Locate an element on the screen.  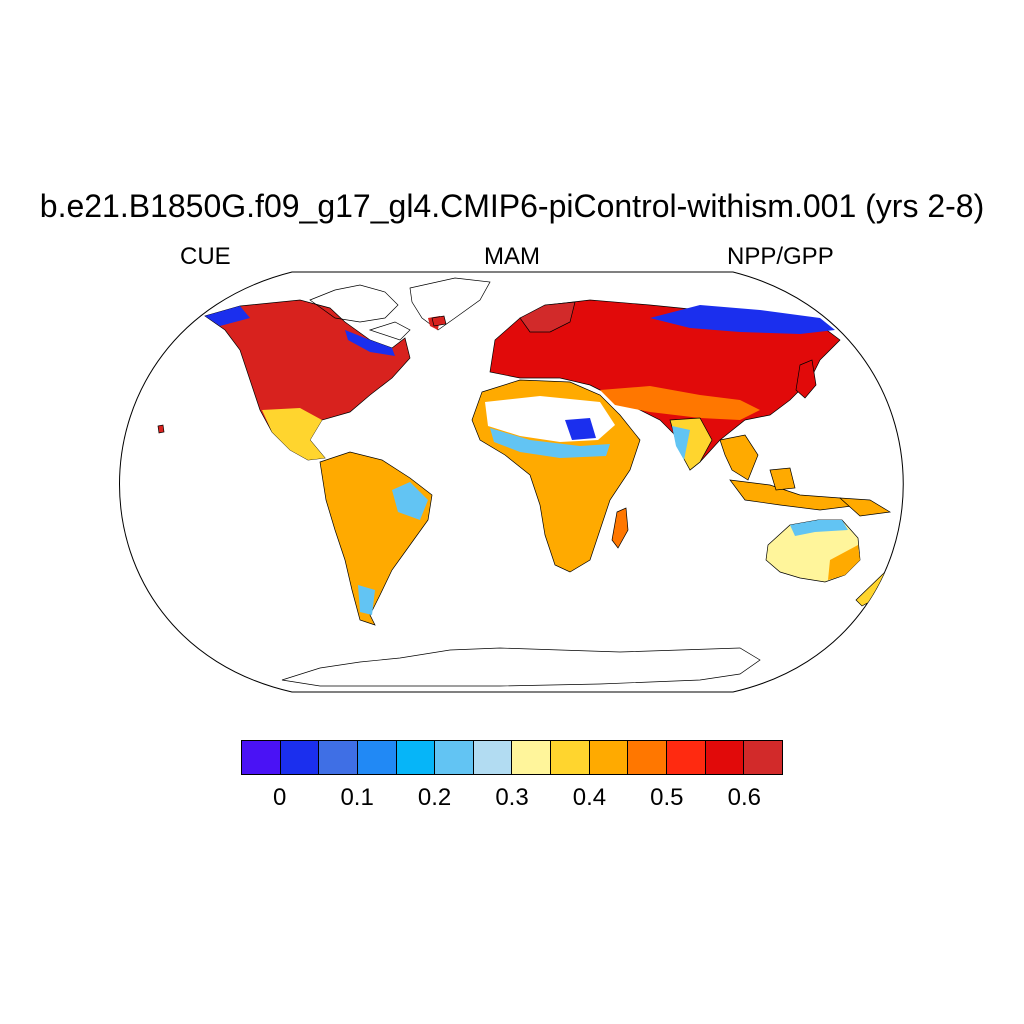
sahel-blue-band is located at coordinates (550, 443).